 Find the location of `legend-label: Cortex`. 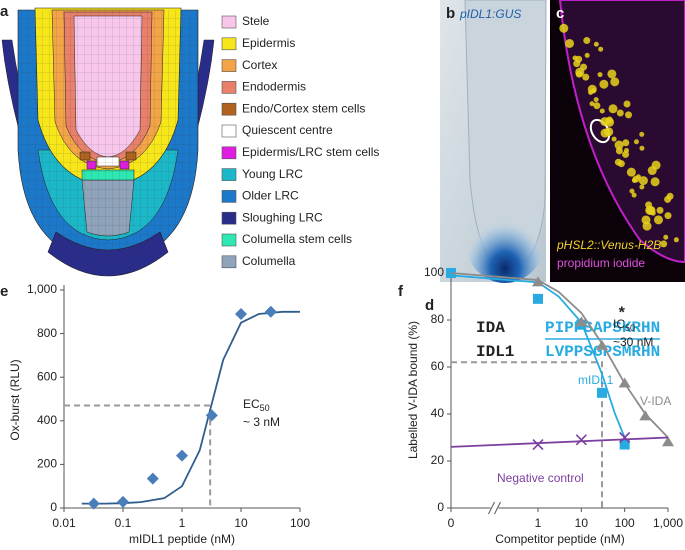

legend-label: Cortex is located at coordinates (259, 65).